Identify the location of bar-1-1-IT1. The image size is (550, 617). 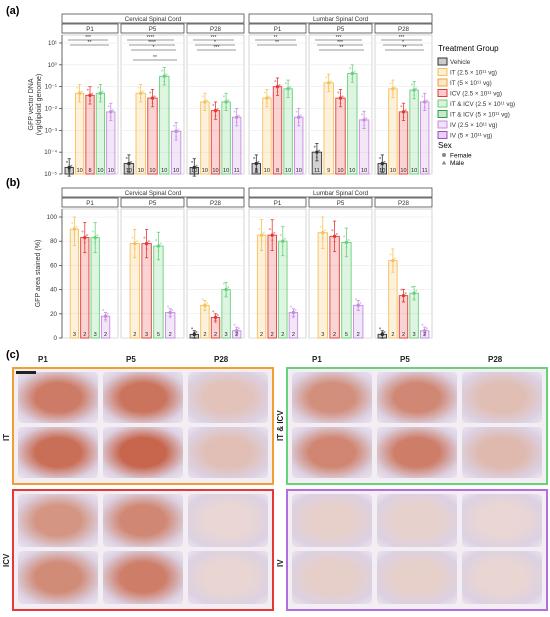
(328, 128).